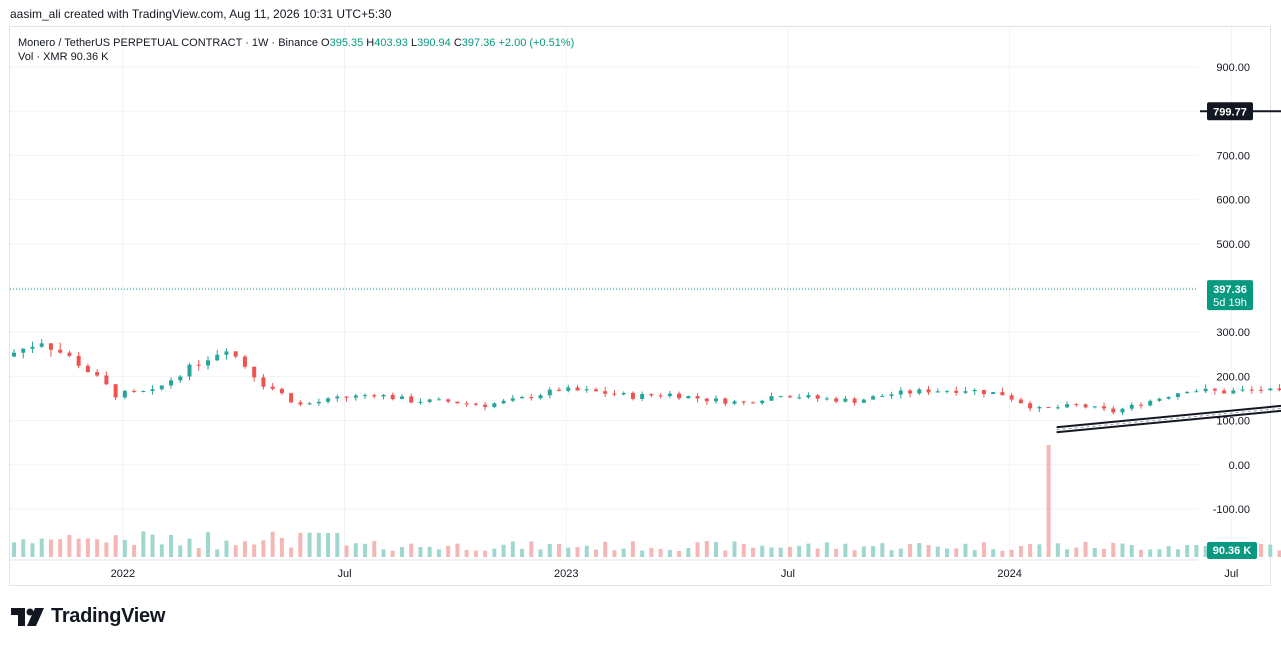 The width and height of the screenshot is (1281, 647). I want to click on volume-label: Vol · XMR, so click(43, 57).